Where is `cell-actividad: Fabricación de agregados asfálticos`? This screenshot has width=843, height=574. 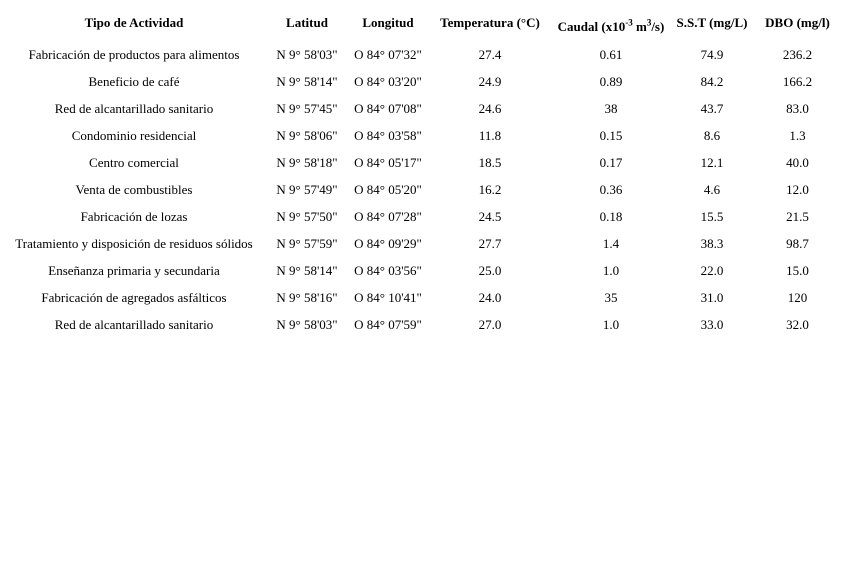 cell-actividad: Fabricación de agregados asfálticos is located at coordinates (134, 297).